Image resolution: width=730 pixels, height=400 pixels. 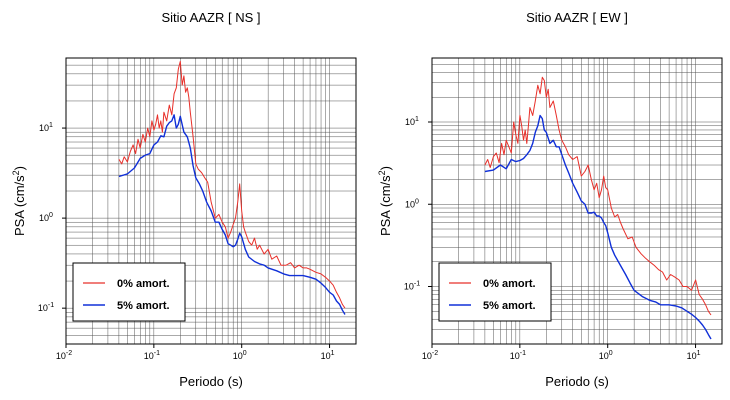 I want to click on chart-title: Sitio AAZR [ NS ], so click(x=211, y=17).